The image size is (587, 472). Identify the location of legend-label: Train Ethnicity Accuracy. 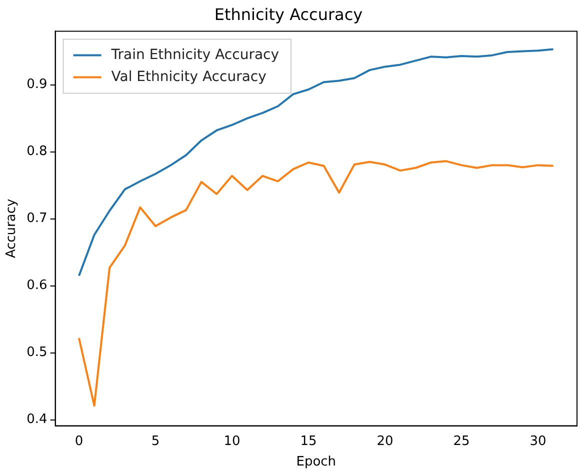
(195, 54).